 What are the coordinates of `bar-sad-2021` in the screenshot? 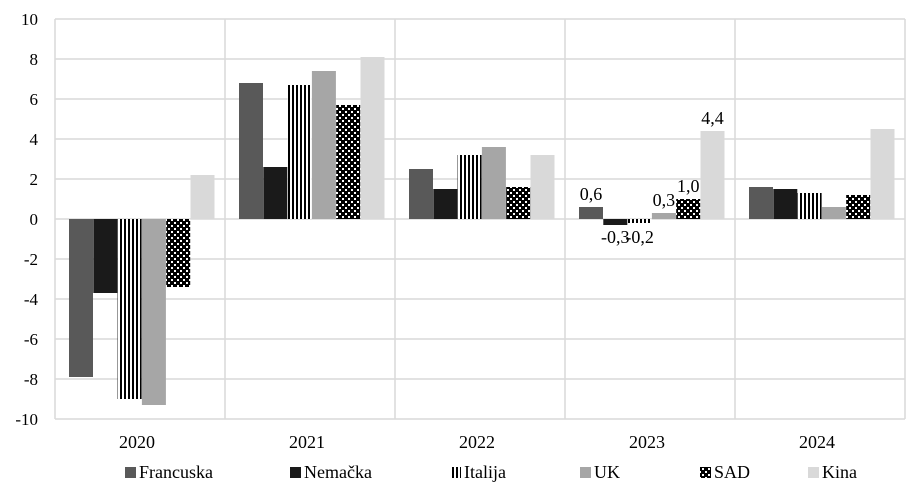 It's located at (348, 162).